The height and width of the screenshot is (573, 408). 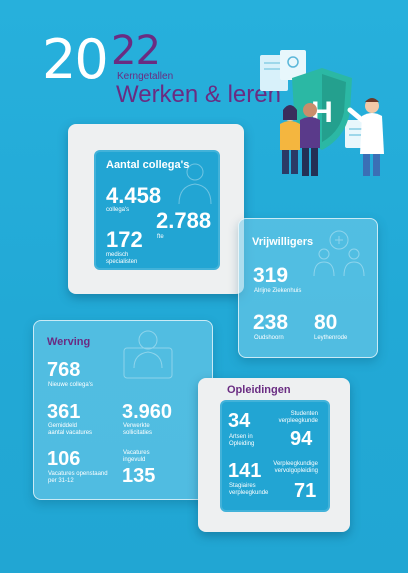 I want to click on volunteers-alrijne-value: 319, so click(x=271, y=275).